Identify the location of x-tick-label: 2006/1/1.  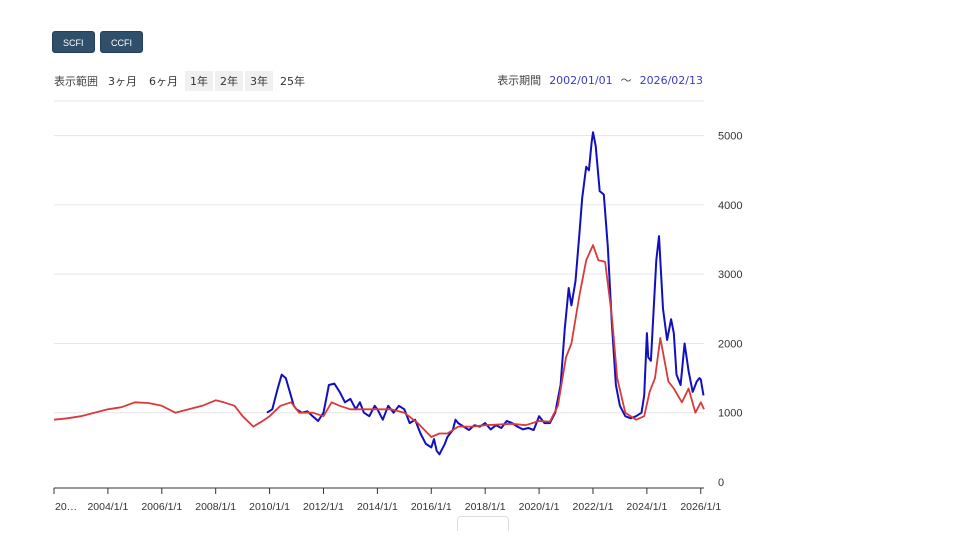
(161, 507).